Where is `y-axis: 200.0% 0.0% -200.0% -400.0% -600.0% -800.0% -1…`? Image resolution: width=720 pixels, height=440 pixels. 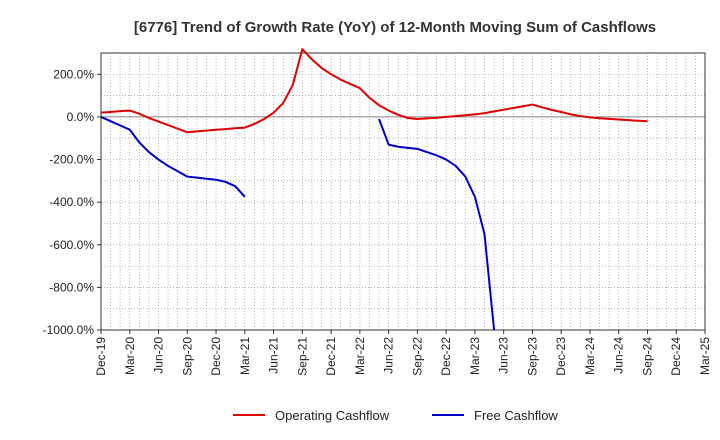 y-axis: 200.0% 0.0% -200.0% -400.0% -600.0% -800.0% -1… is located at coordinates (72, 202).